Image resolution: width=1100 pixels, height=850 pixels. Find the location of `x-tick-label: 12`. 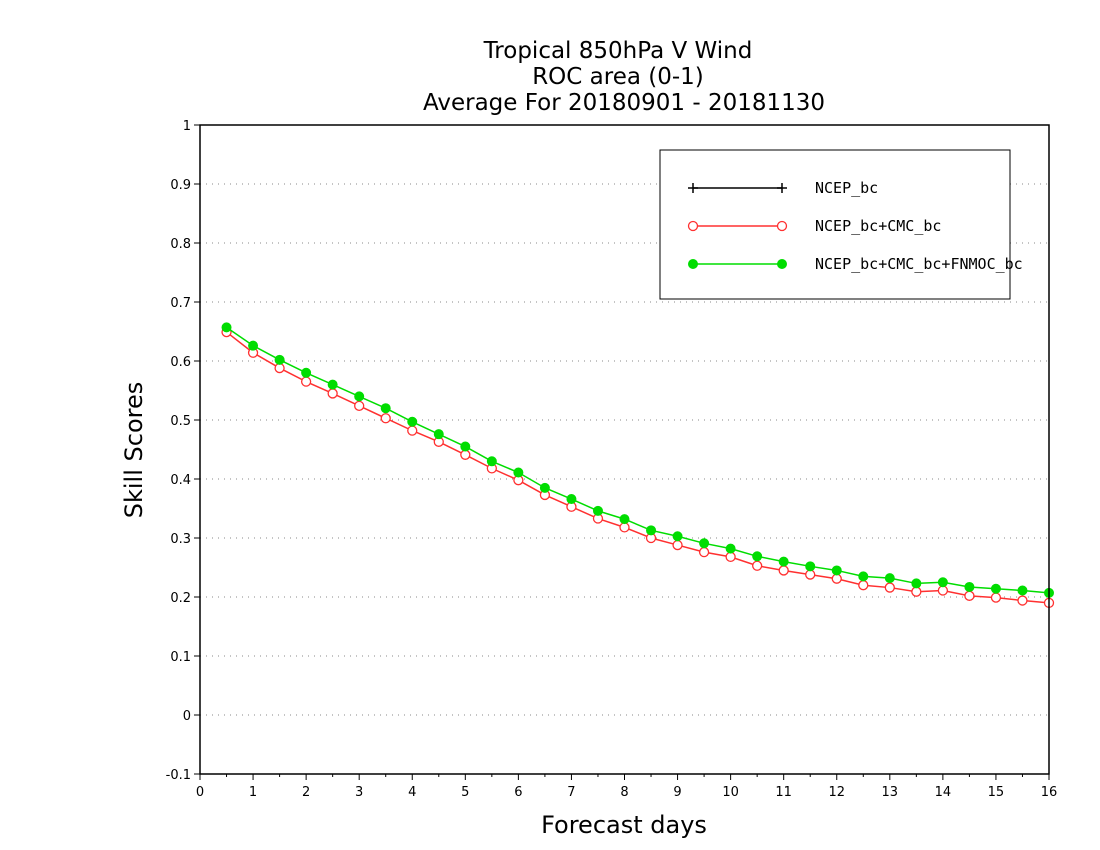

x-tick-label: 12 is located at coordinates (836, 792).